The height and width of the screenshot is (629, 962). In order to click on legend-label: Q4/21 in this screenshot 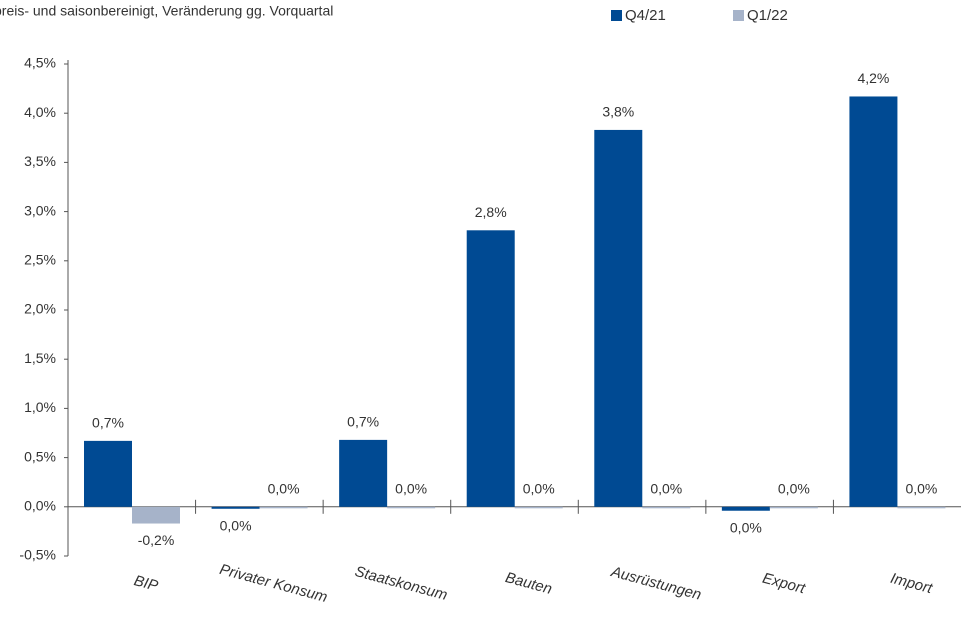, I will do `click(645, 15)`.